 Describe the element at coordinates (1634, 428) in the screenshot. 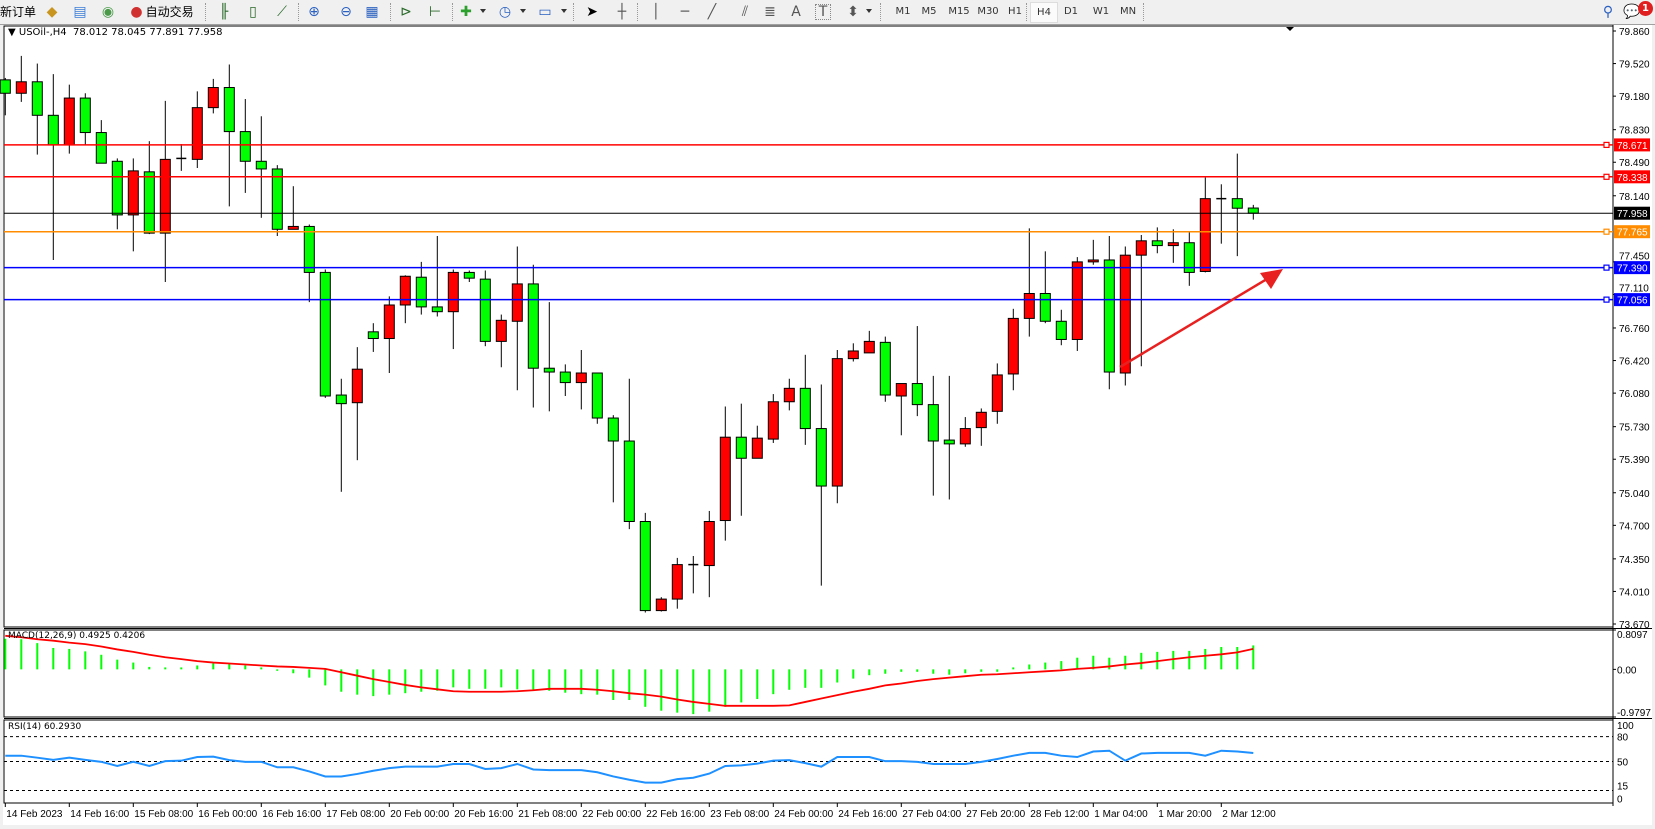

I see `price-tick-label: 75.730` at that location.